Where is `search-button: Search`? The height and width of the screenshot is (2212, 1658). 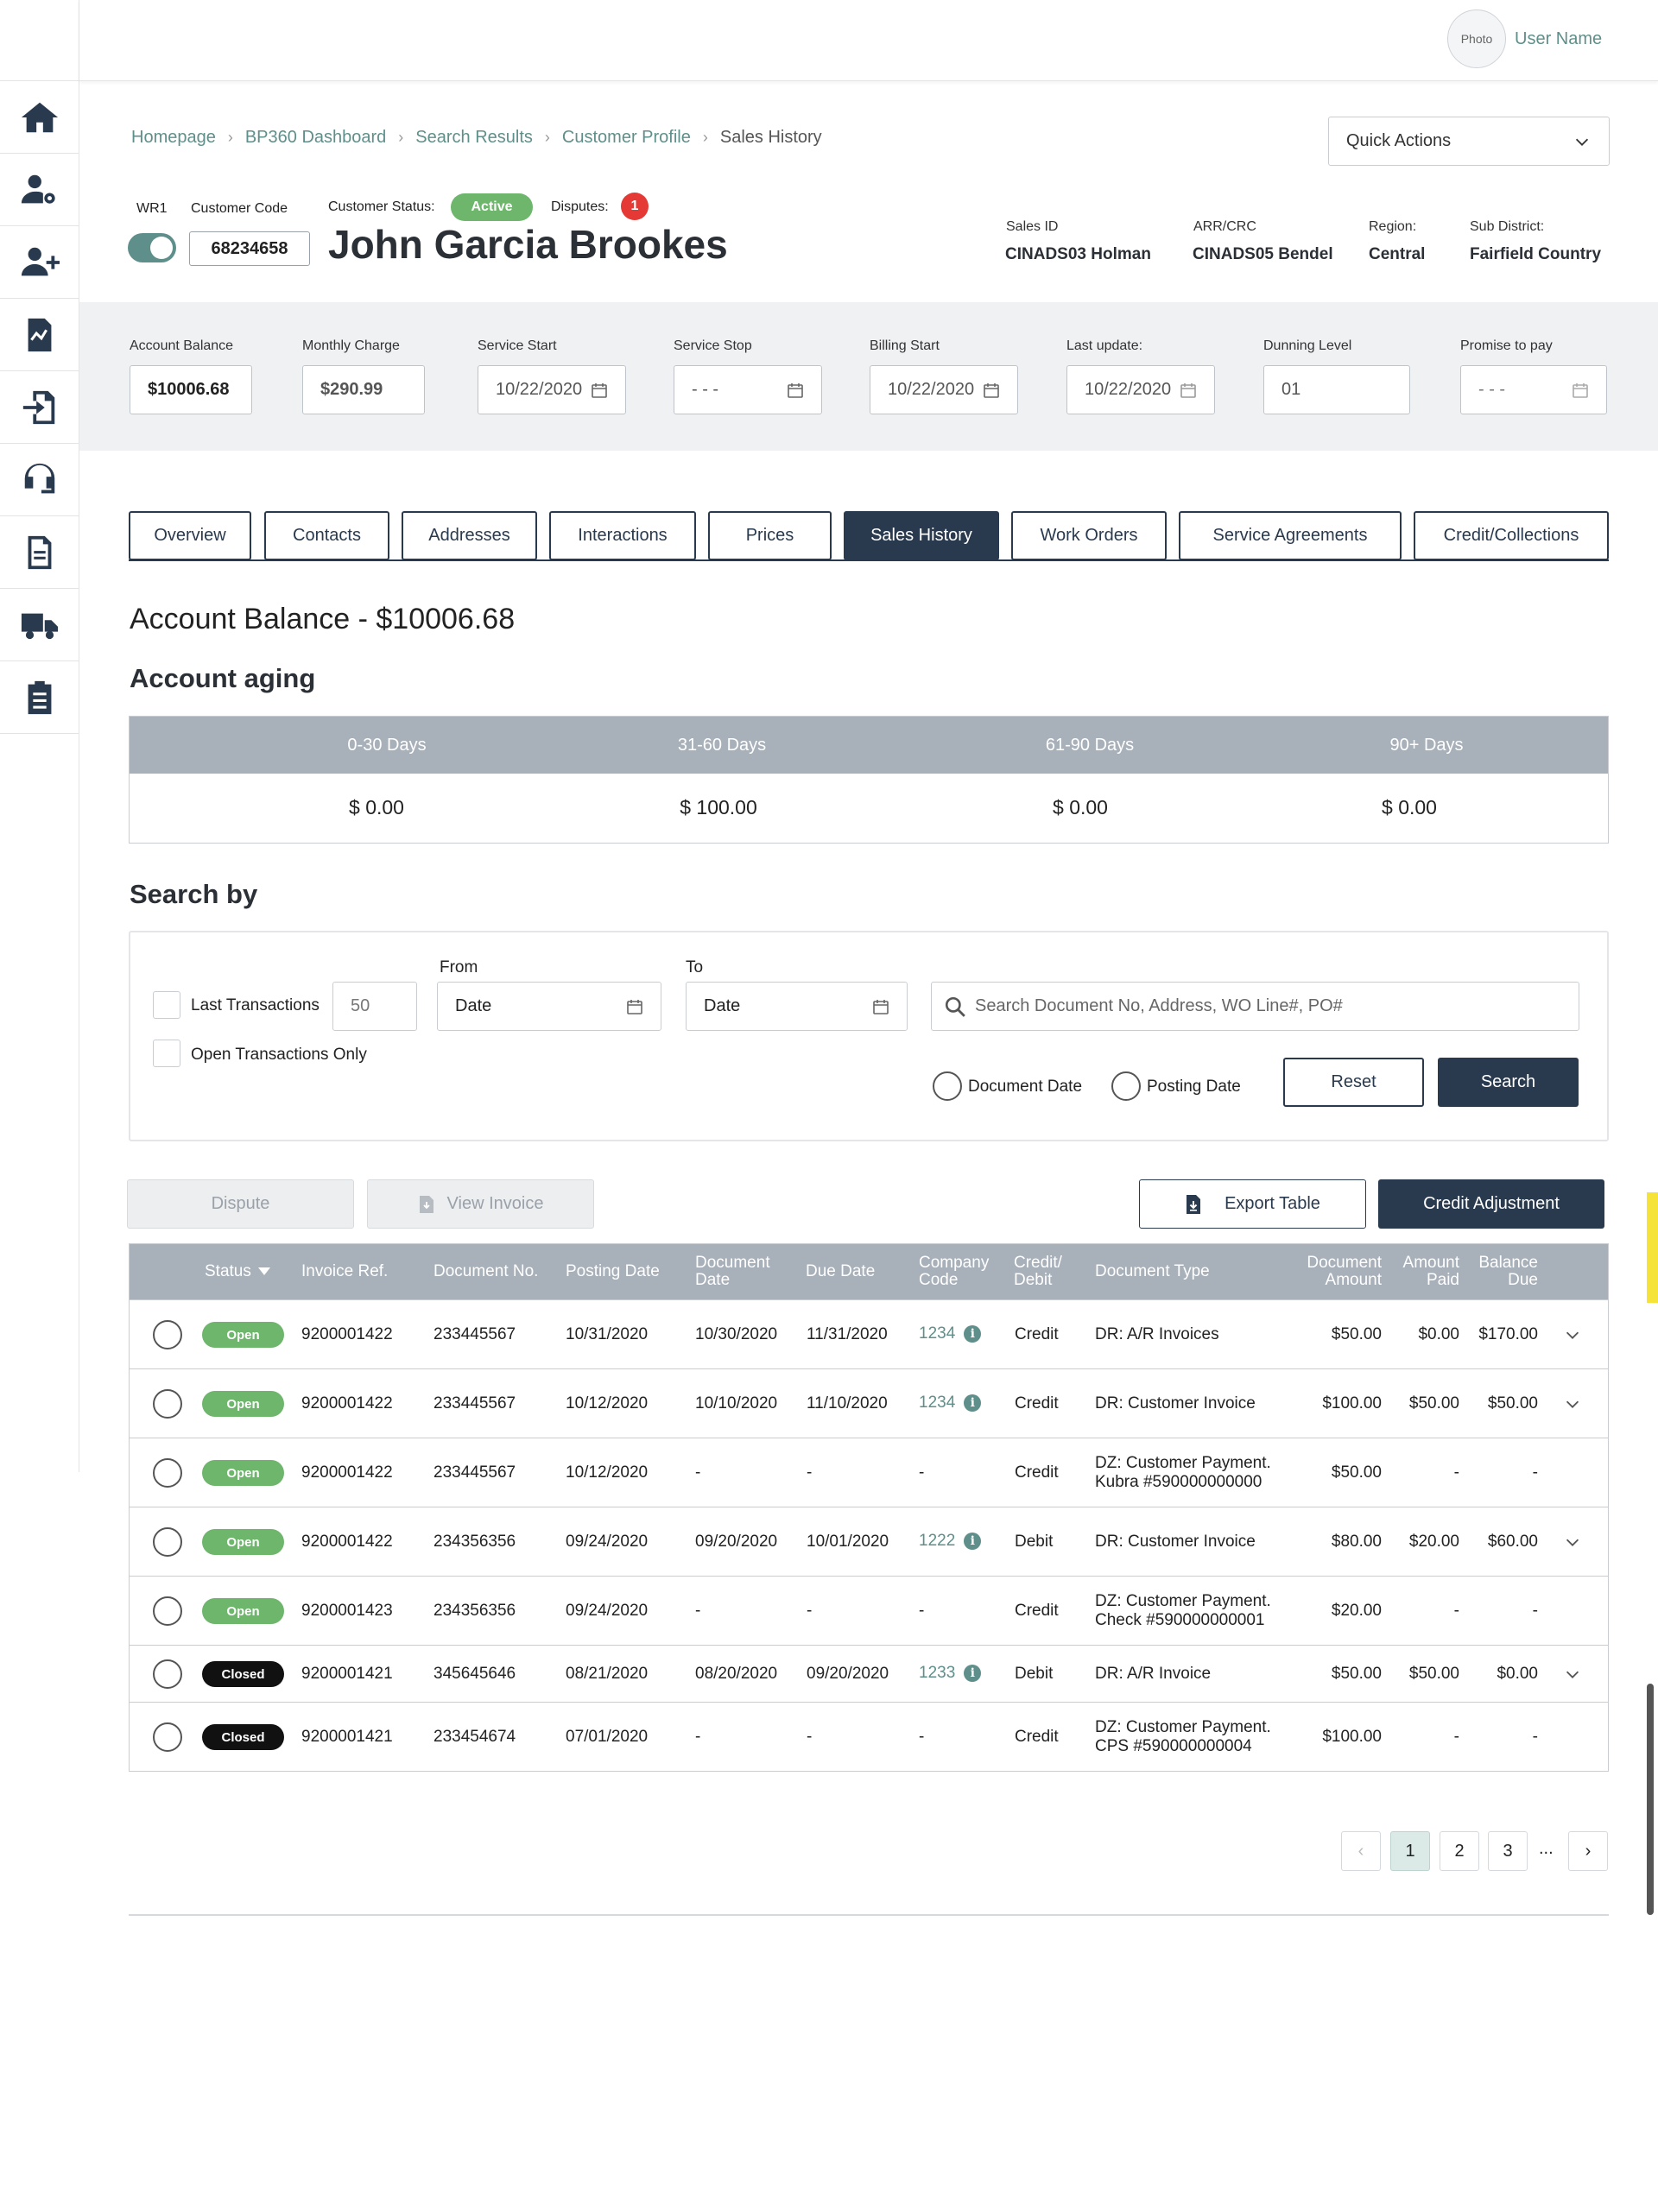 search-button: Search is located at coordinates (1508, 1082).